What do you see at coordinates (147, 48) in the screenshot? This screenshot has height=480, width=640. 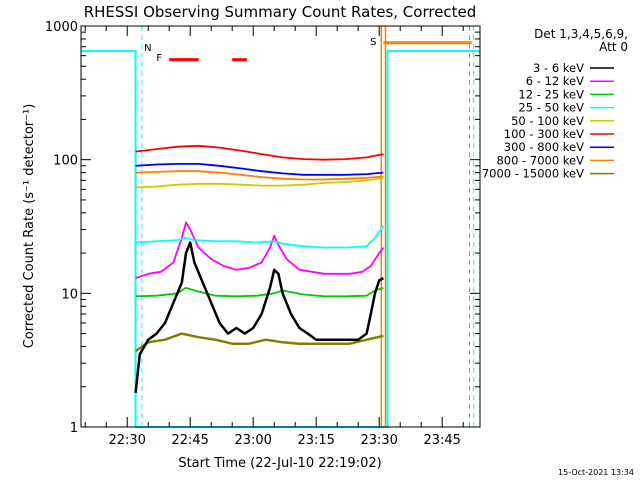 I see `night-letter: N` at bounding box center [147, 48].